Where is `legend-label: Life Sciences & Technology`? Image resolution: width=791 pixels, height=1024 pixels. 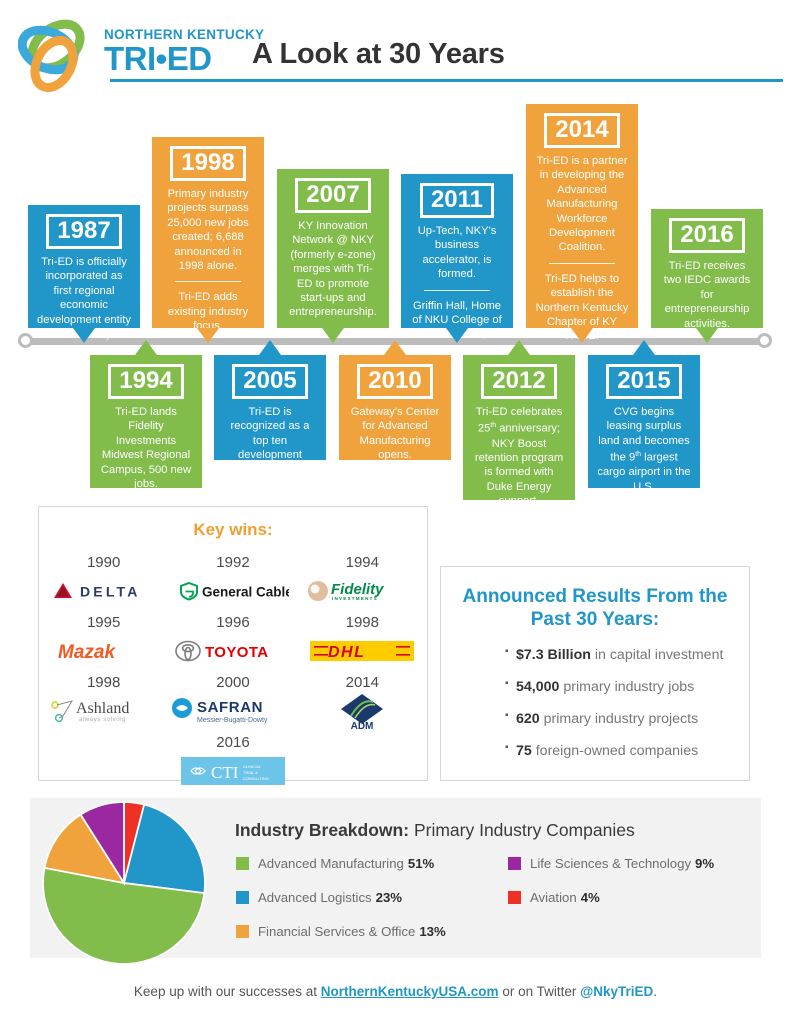
legend-label: Life Sciences & Technology is located at coordinates (611, 863).